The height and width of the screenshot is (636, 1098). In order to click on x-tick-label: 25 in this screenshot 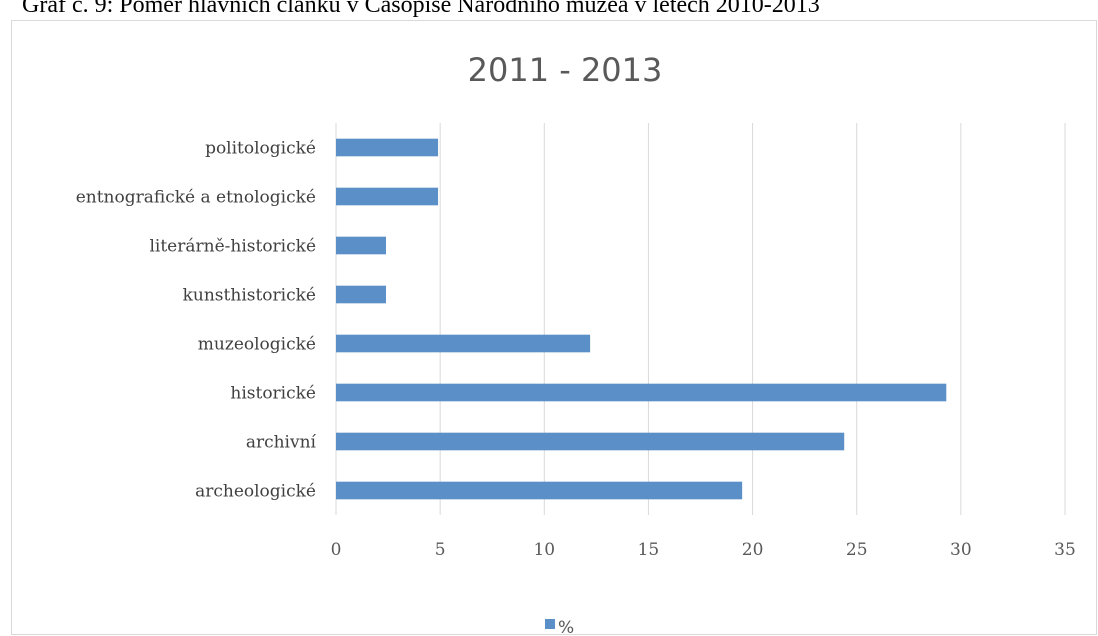, I will do `click(857, 550)`.